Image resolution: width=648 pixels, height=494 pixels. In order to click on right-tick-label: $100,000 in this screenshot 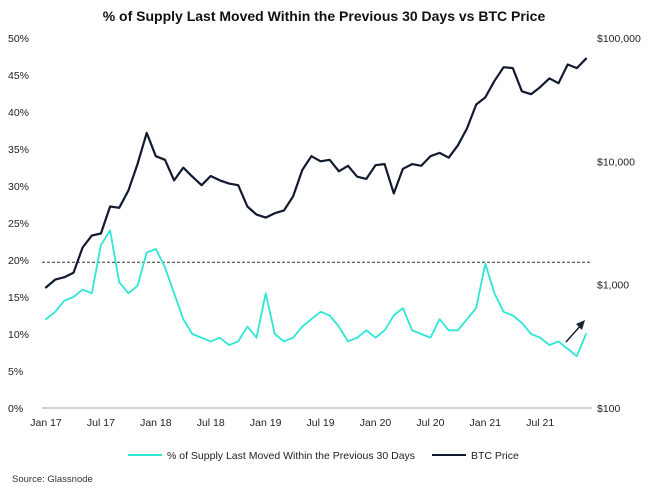, I will do `click(619, 39)`.